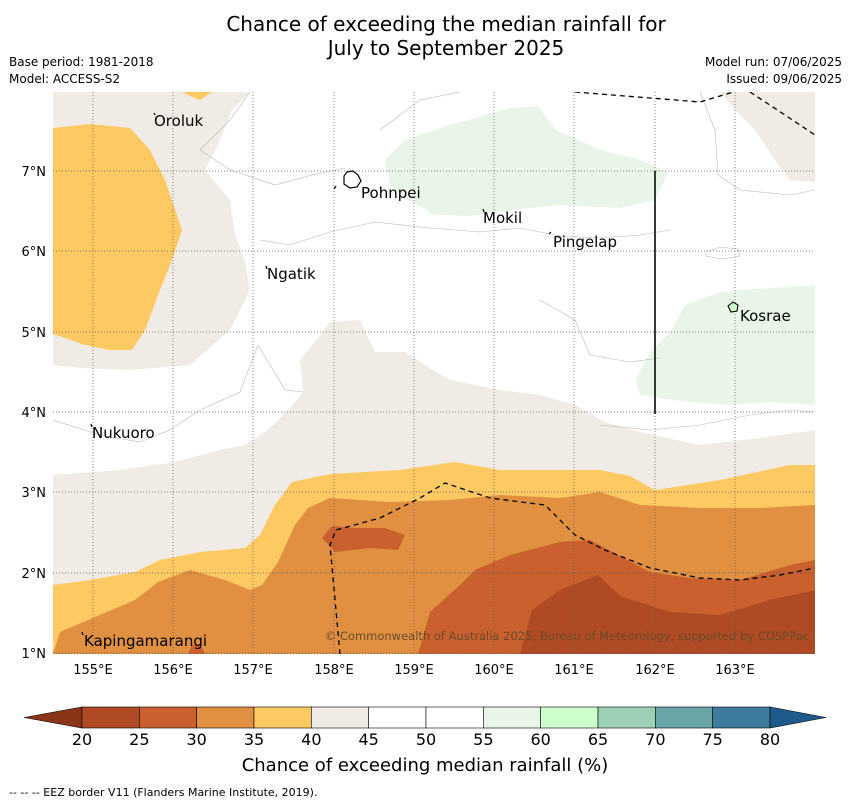  Describe the element at coordinates (540, 739) in the screenshot. I see `colorbar-tick: 60` at that location.